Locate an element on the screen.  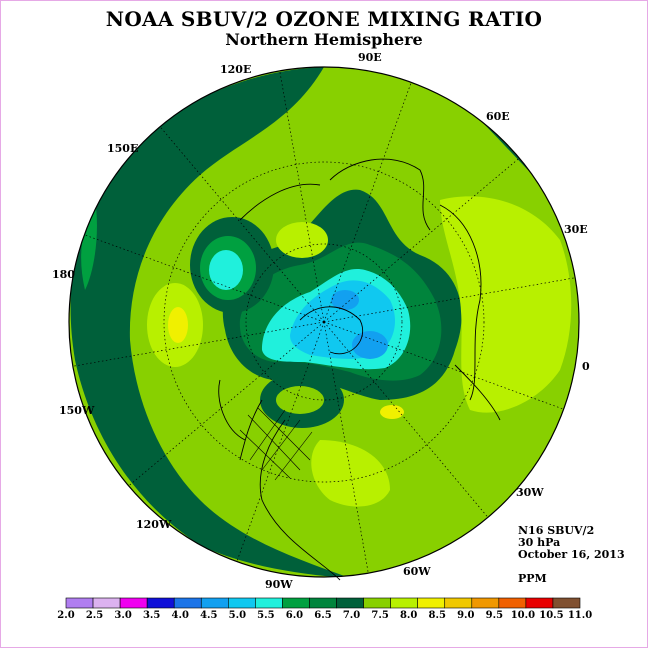
colorbar-tick-label: 4.5 is located at coordinates (208, 615).